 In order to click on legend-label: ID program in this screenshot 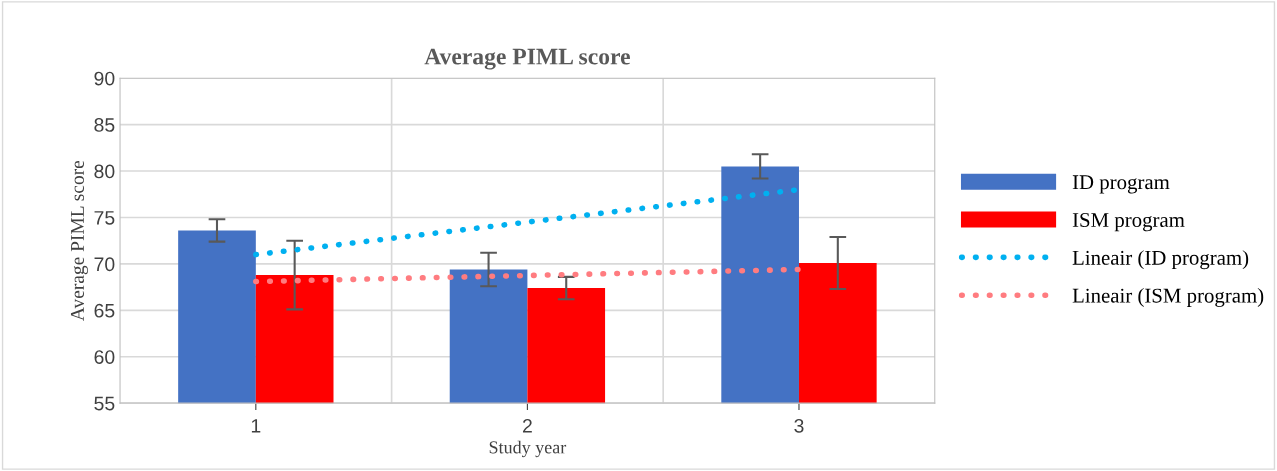, I will do `click(1121, 184)`.